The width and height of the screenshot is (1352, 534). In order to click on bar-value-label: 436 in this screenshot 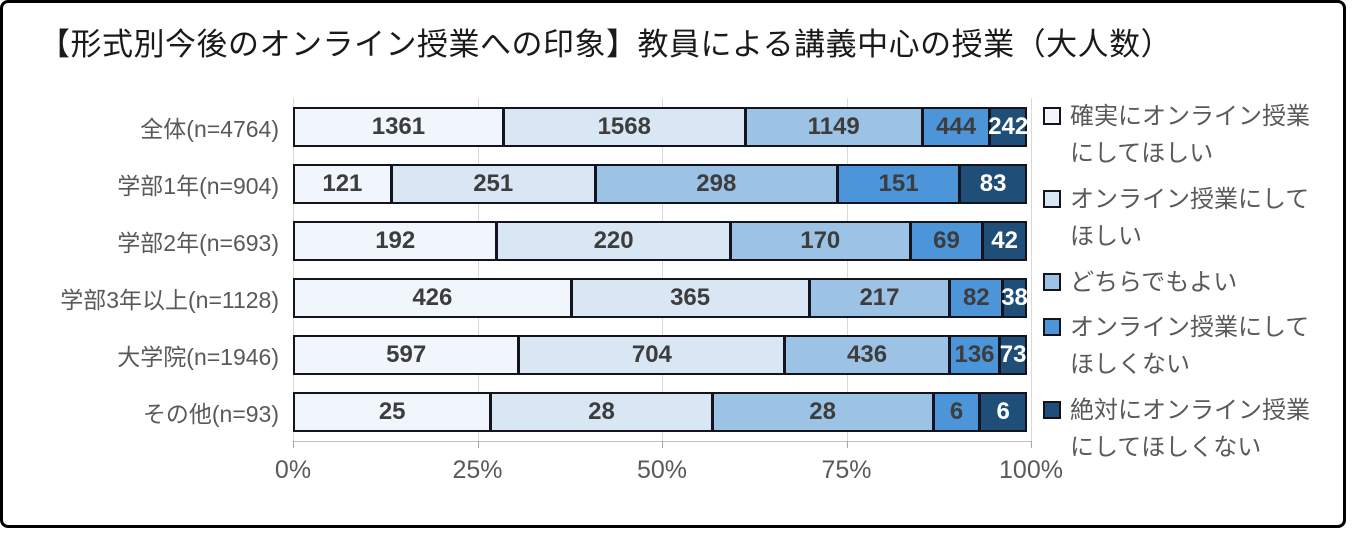, I will do `click(867, 355)`.